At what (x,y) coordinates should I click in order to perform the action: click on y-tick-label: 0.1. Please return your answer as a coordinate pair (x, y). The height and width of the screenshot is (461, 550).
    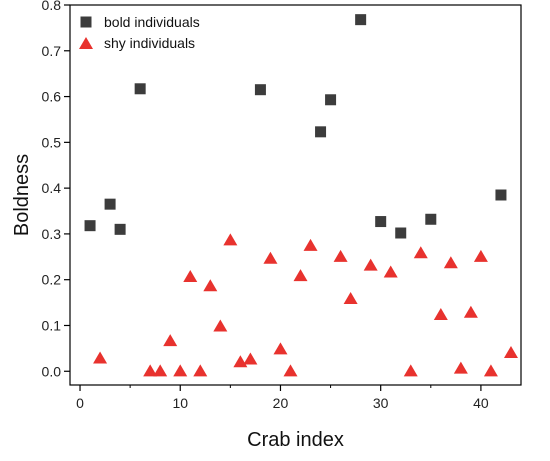
    Looking at the image, I should click on (52, 325).